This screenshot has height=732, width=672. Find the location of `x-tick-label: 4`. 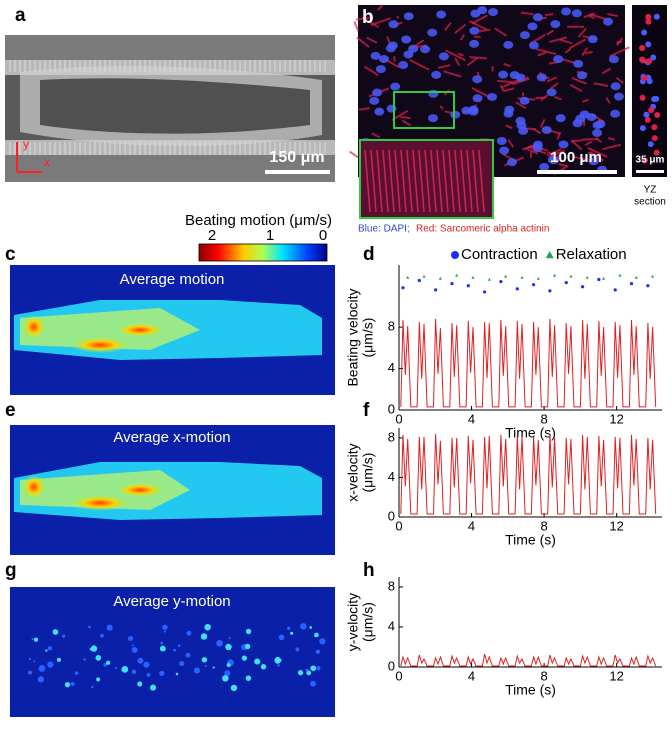

x-tick-label: 4 is located at coordinates (471, 418).